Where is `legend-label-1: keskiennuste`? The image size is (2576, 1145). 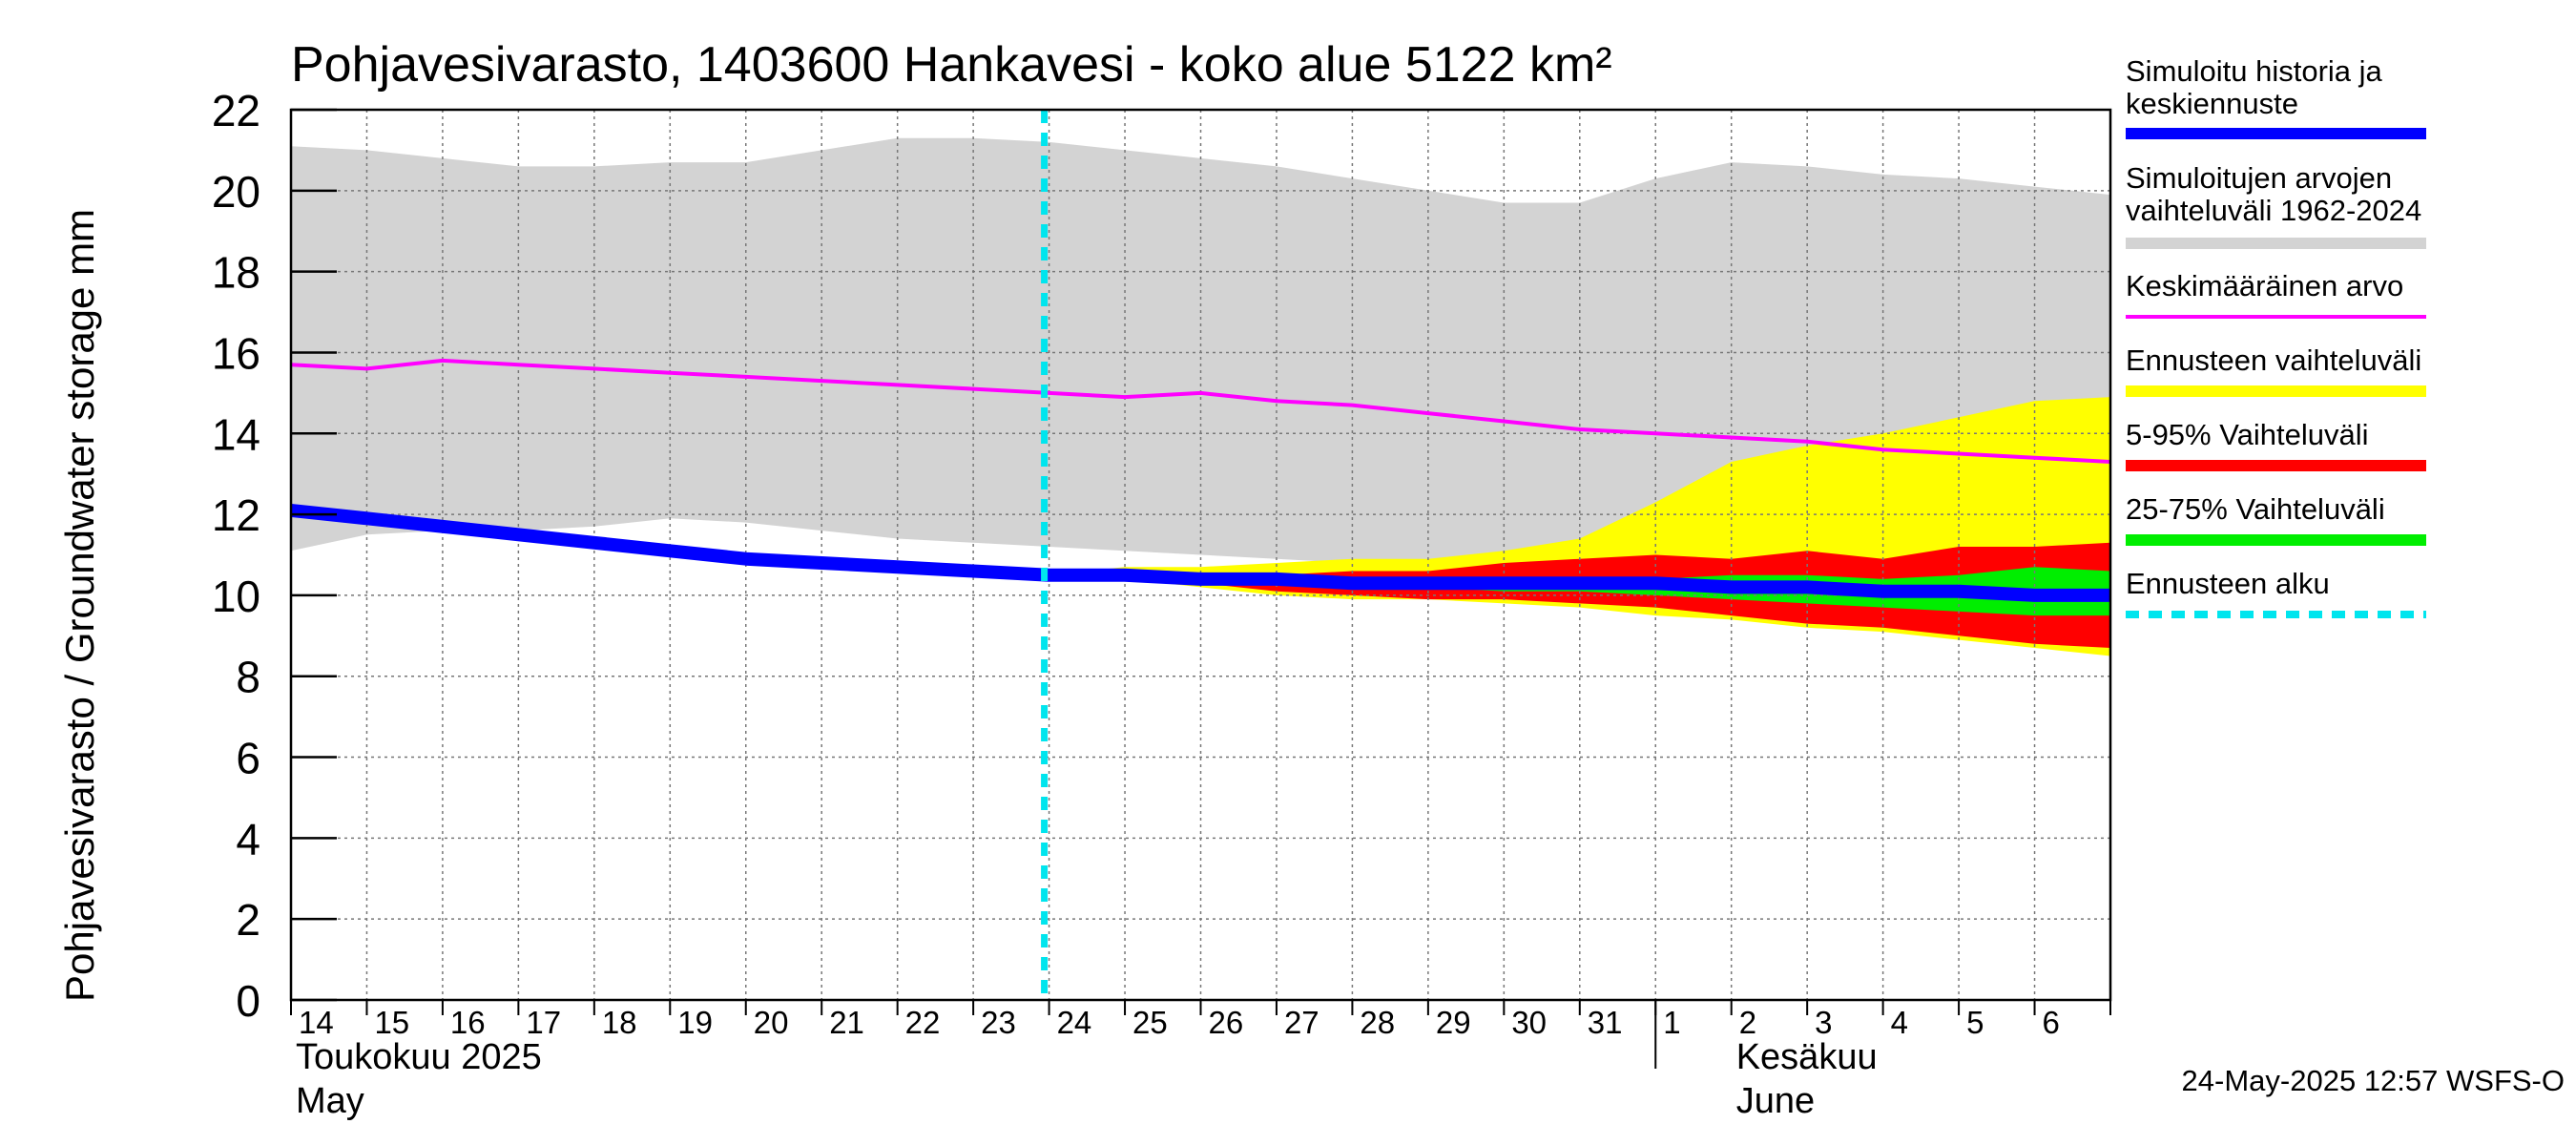
legend-label-1: keskiennuste is located at coordinates (2212, 103).